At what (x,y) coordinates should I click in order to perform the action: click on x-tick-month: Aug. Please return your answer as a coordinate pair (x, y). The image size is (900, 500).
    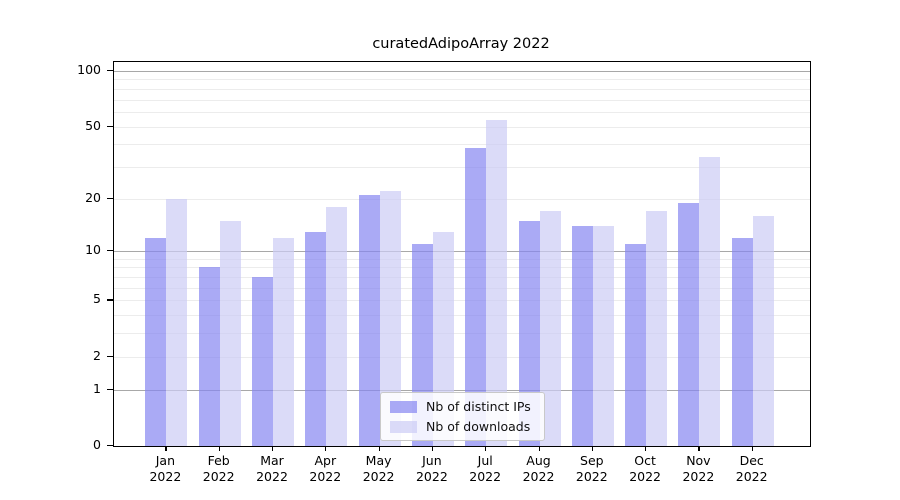
    Looking at the image, I should click on (538, 460).